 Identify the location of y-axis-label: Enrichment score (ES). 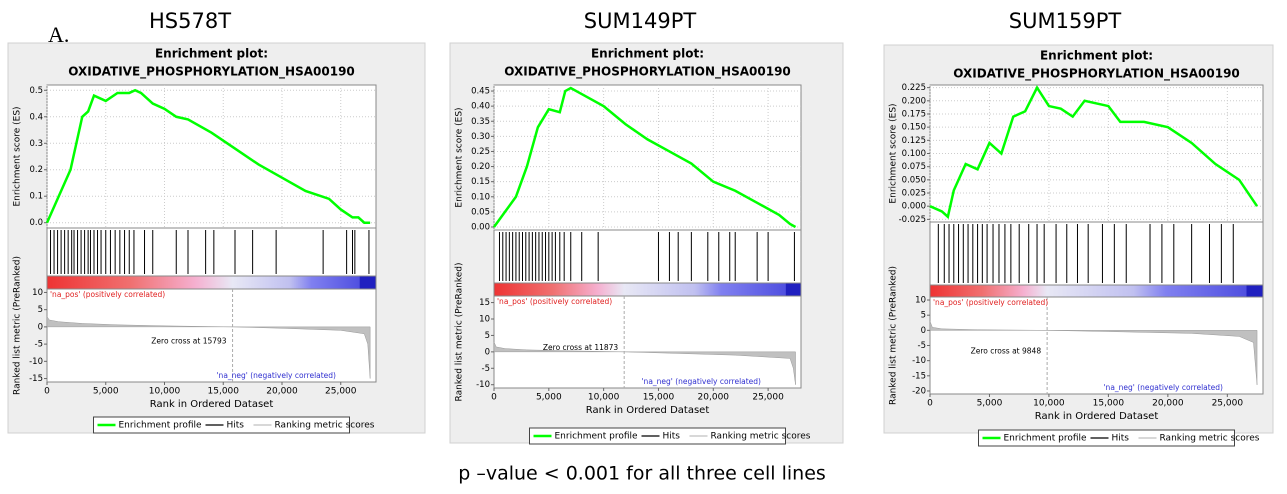
(894, 153).